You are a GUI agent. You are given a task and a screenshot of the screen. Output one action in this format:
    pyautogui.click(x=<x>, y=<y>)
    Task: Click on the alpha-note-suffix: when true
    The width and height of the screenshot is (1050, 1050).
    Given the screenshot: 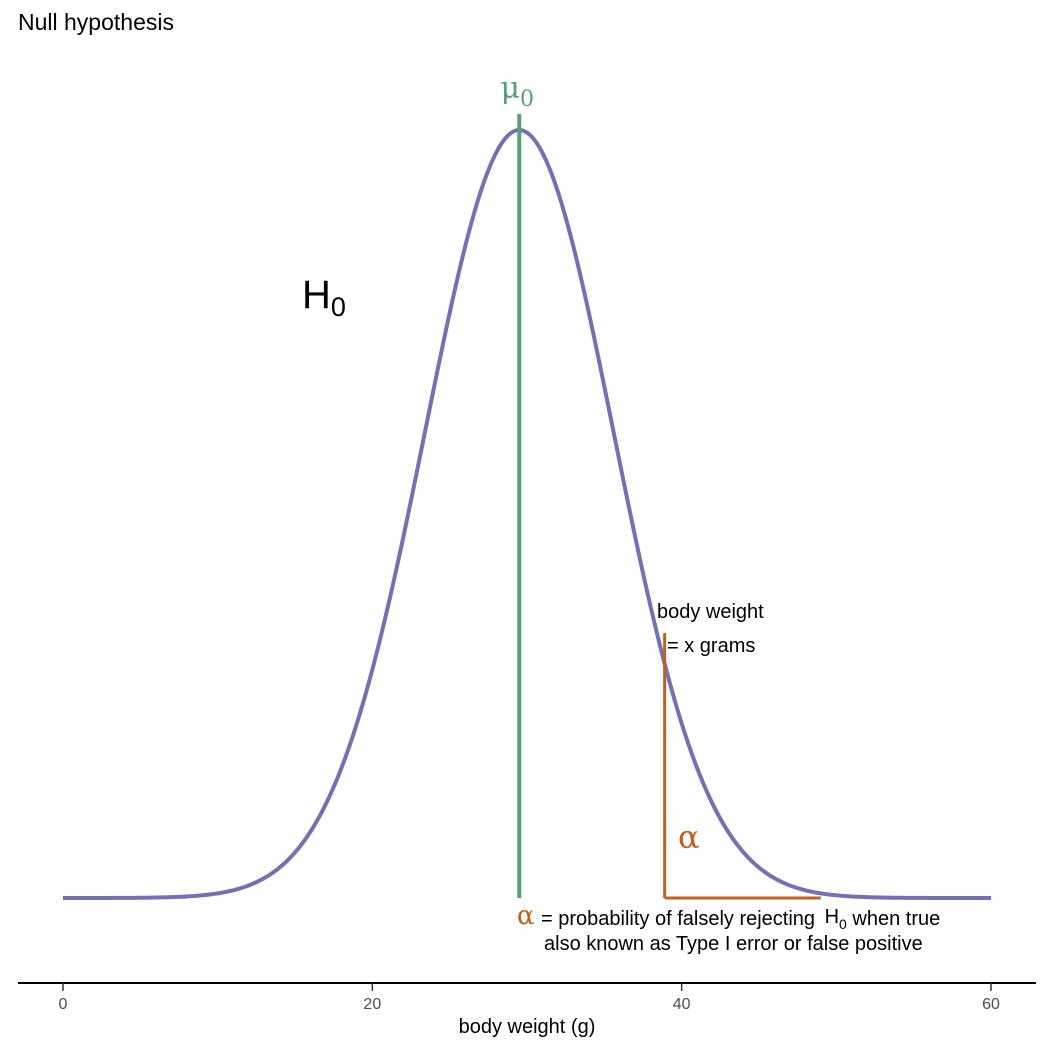 What is the action you would take?
    pyautogui.click(x=893, y=919)
    